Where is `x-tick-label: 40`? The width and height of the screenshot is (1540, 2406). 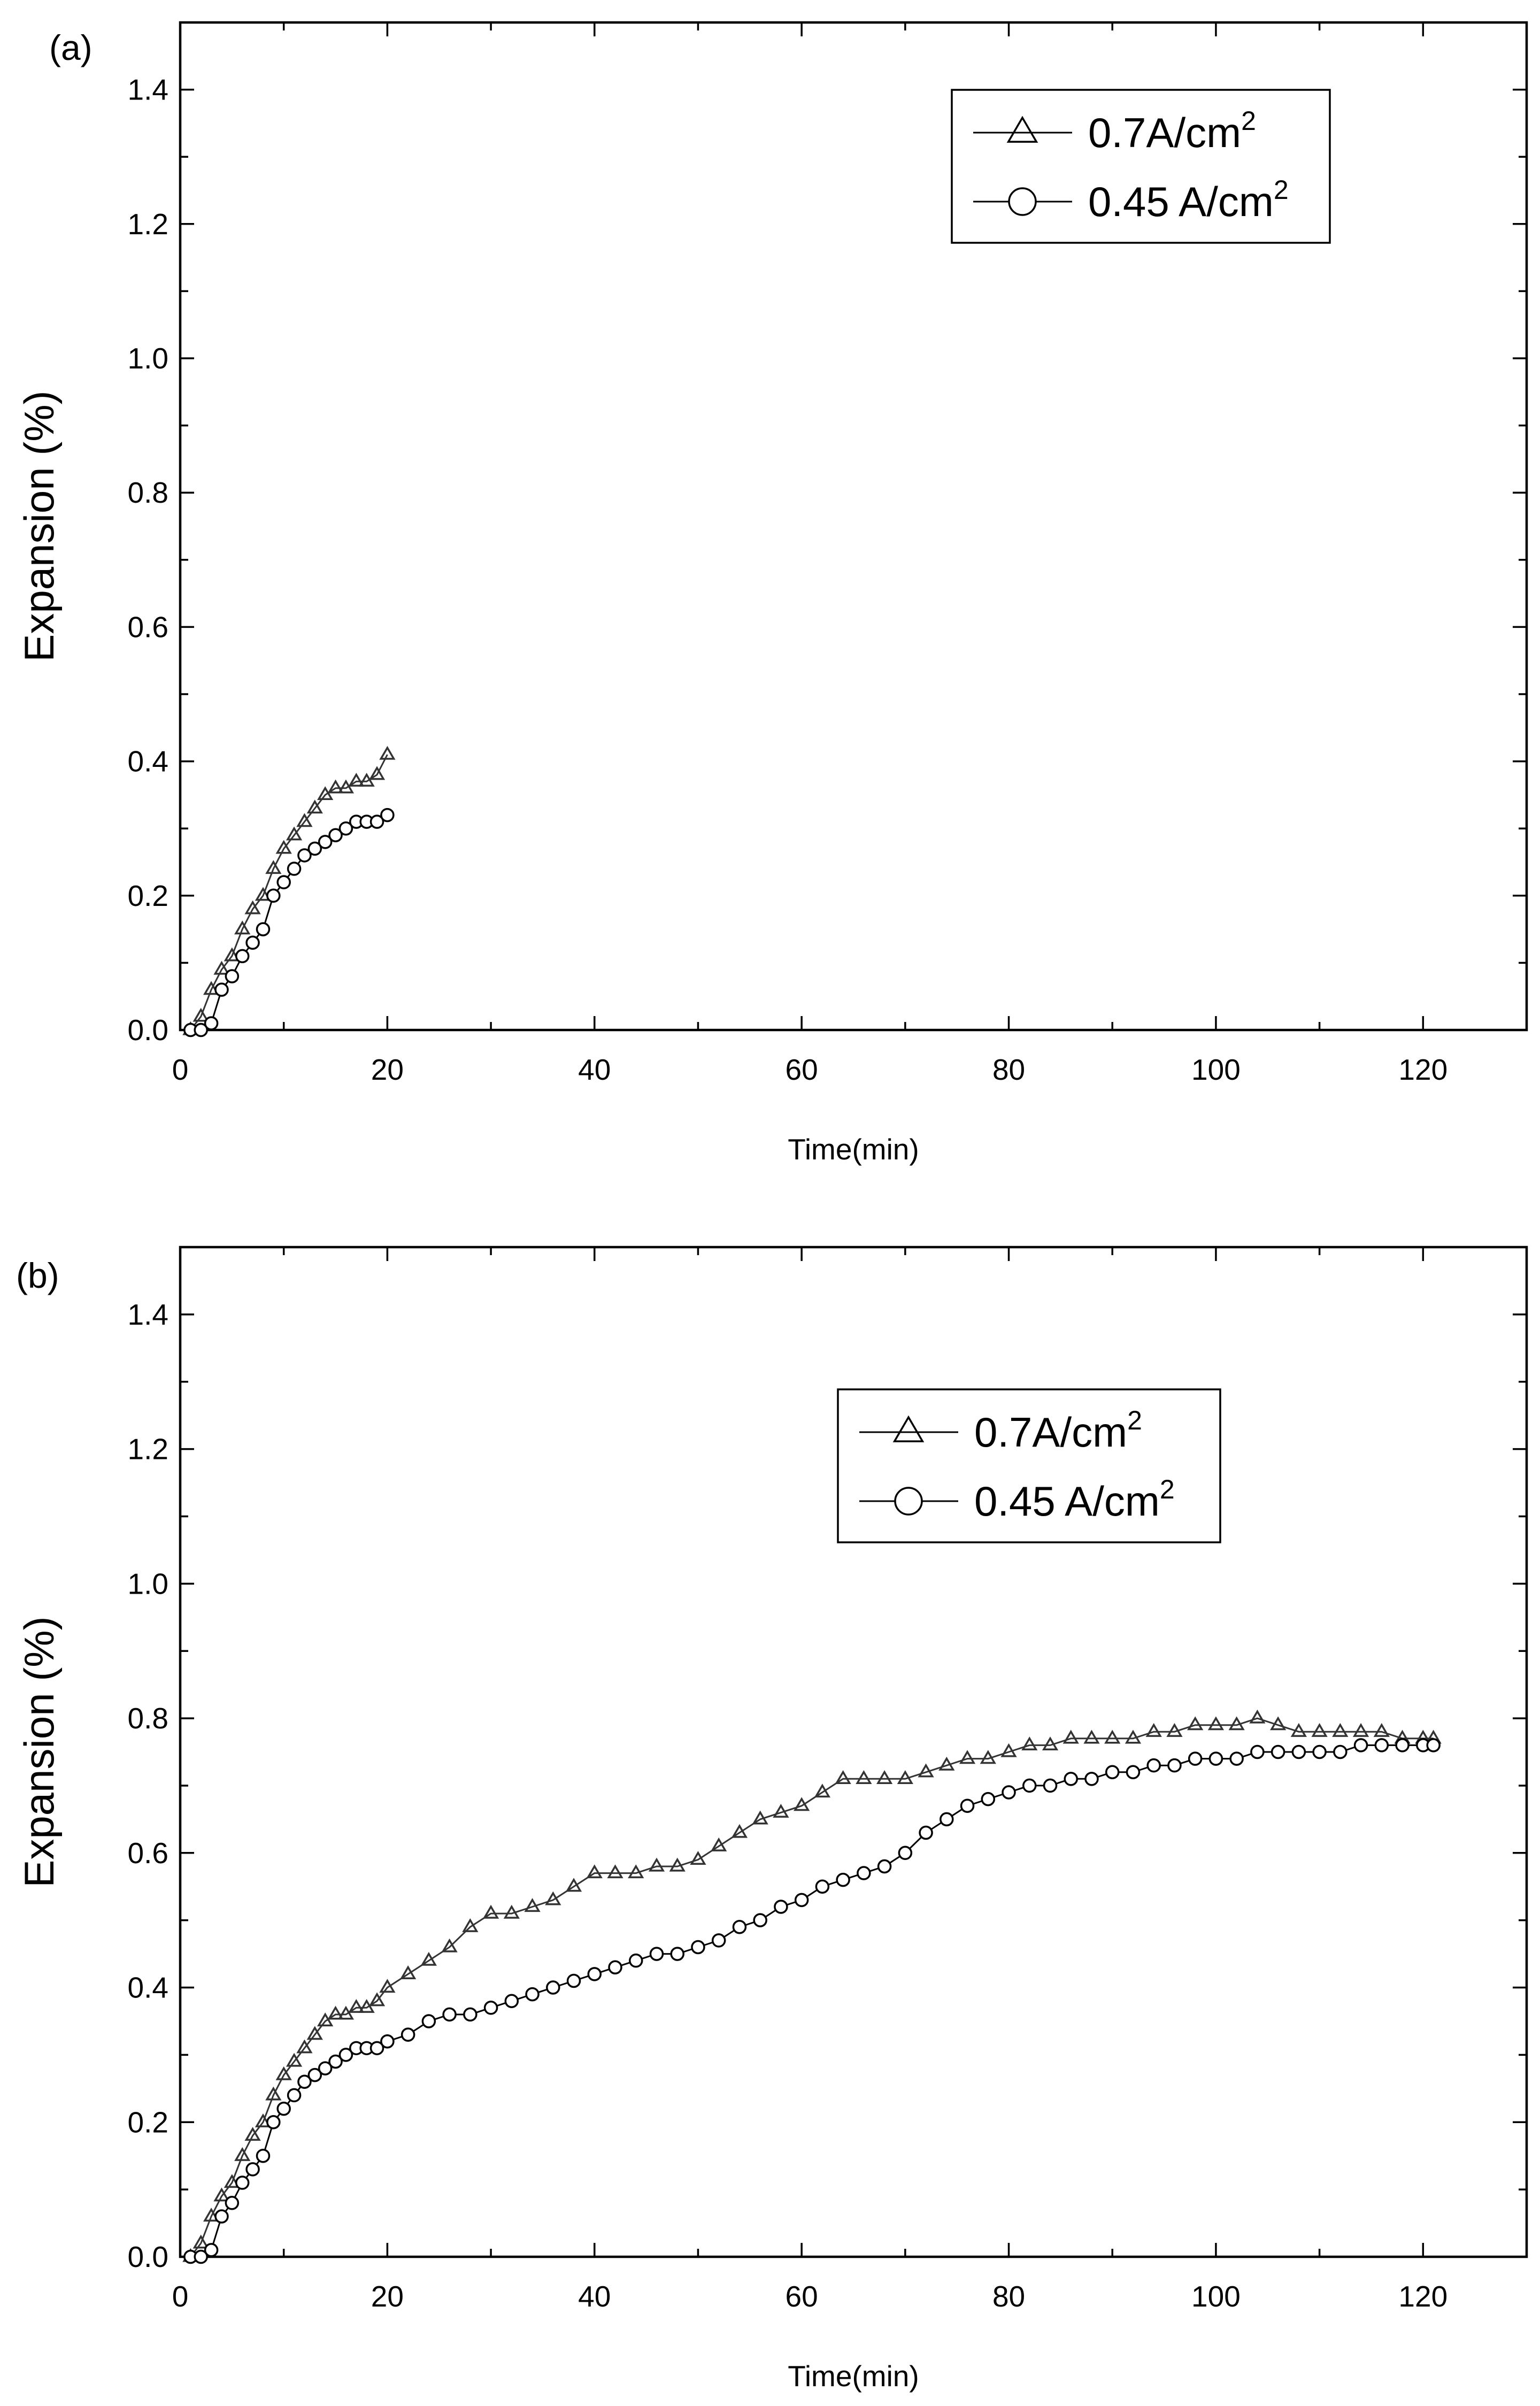
x-tick-label: 40 is located at coordinates (594, 2296).